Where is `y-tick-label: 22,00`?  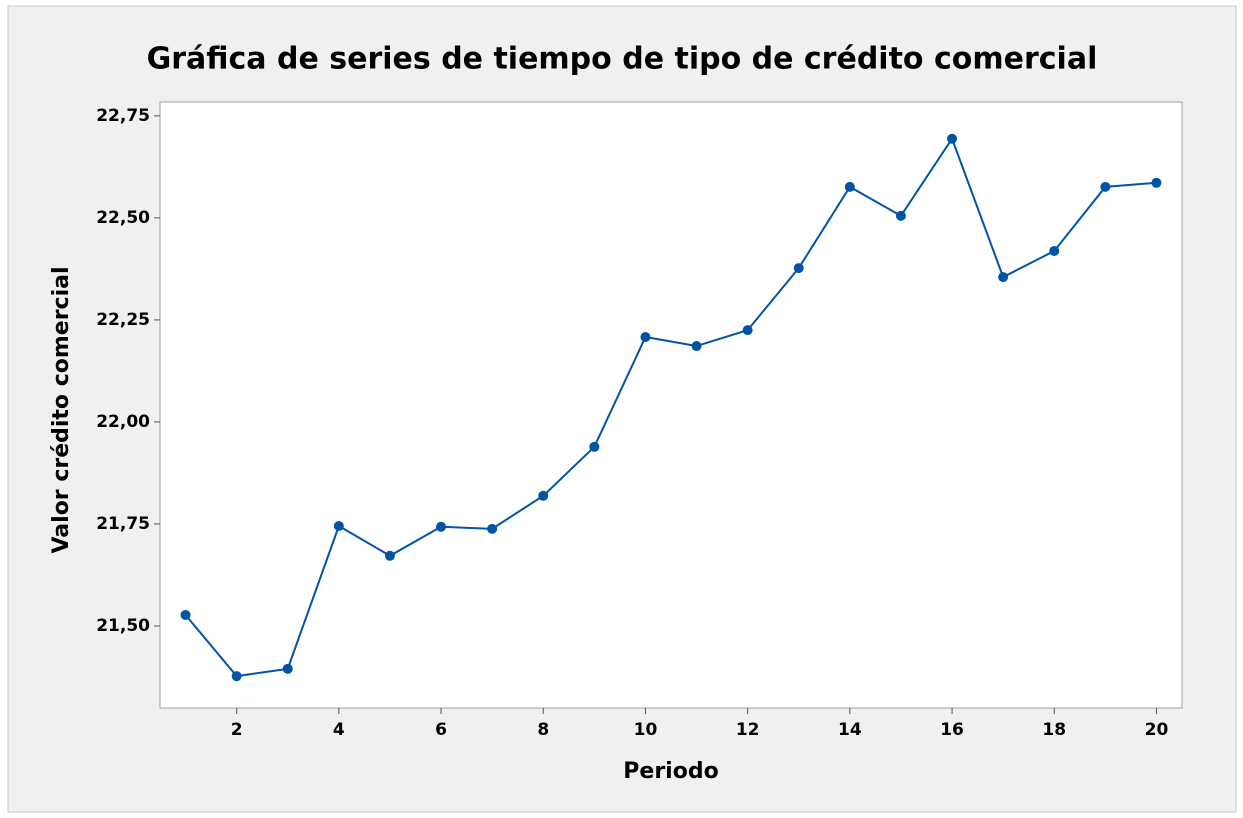 y-tick-label: 22,00 is located at coordinates (123, 422).